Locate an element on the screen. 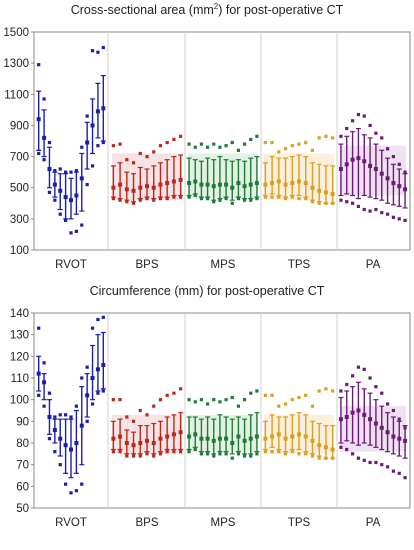 This screenshot has height=550, width=414. y-tick-label: 500 is located at coordinates (19, 189).